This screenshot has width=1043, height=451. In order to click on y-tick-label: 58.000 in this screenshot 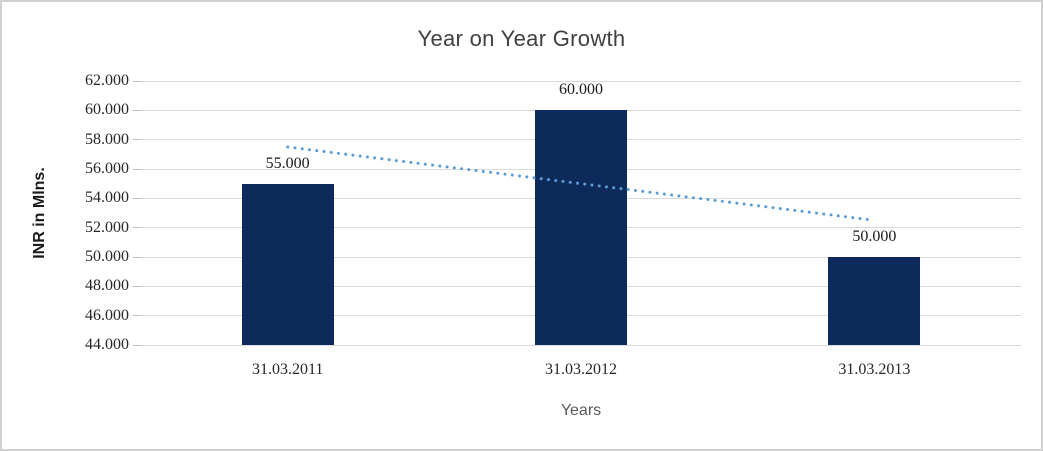, I will do `click(107, 139)`.